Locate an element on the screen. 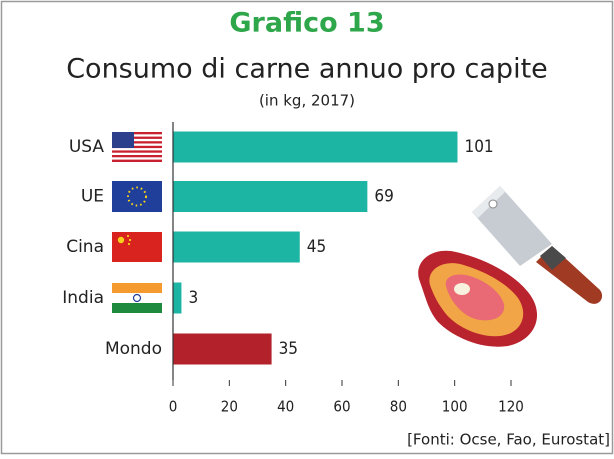 The height and width of the screenshot is (459, 614). value-label: 101 is located at coordinates (478, 147).